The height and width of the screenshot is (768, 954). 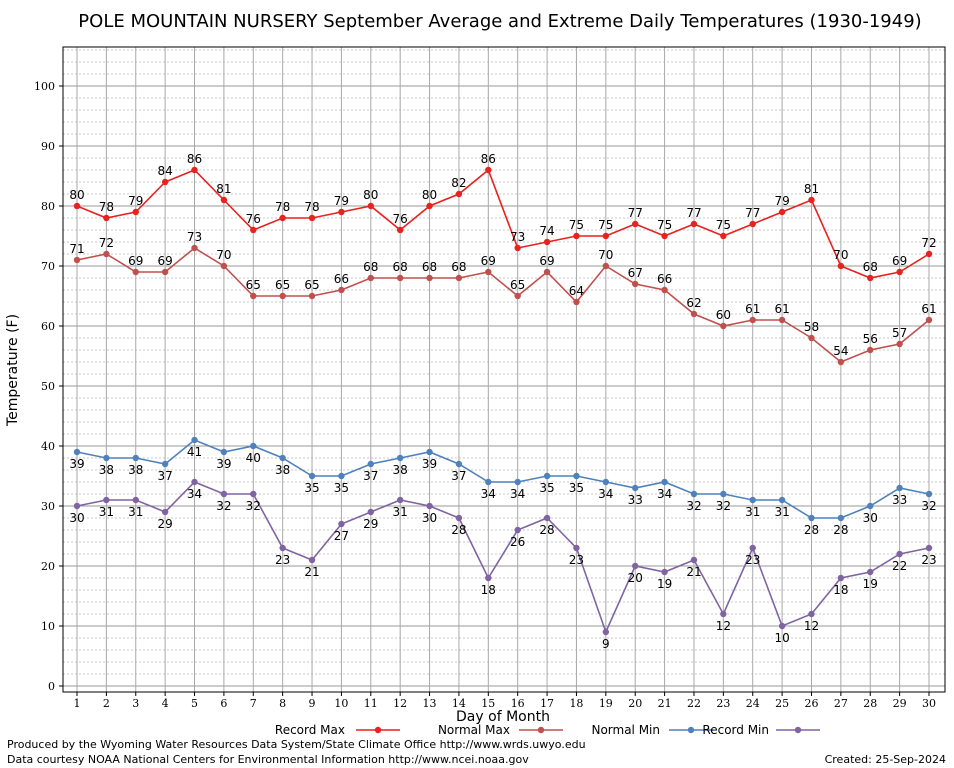 What do you see at coordinates (48, 266) in the screenshot?
I see `y-tick-label: 70` at bounding box center [48, 266].